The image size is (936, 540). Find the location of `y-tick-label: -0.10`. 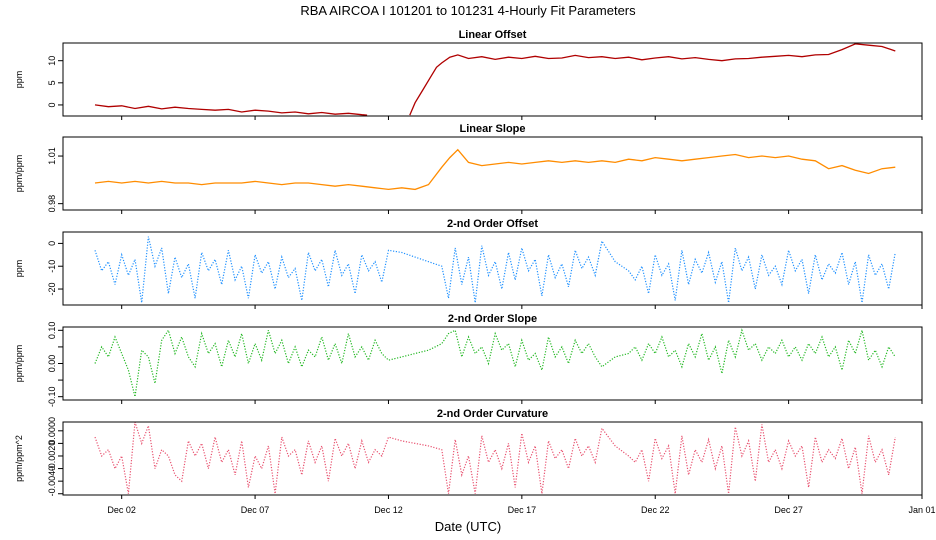

y-tick-label: -0.10 is located at coordinates (52, 396).